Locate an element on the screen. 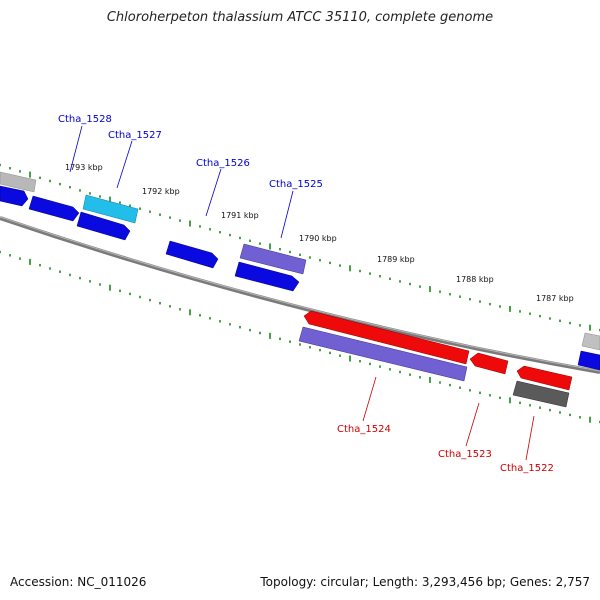 The image size is (600, 600). cds-red-ctha1523 is located at coordinates (489, 363).